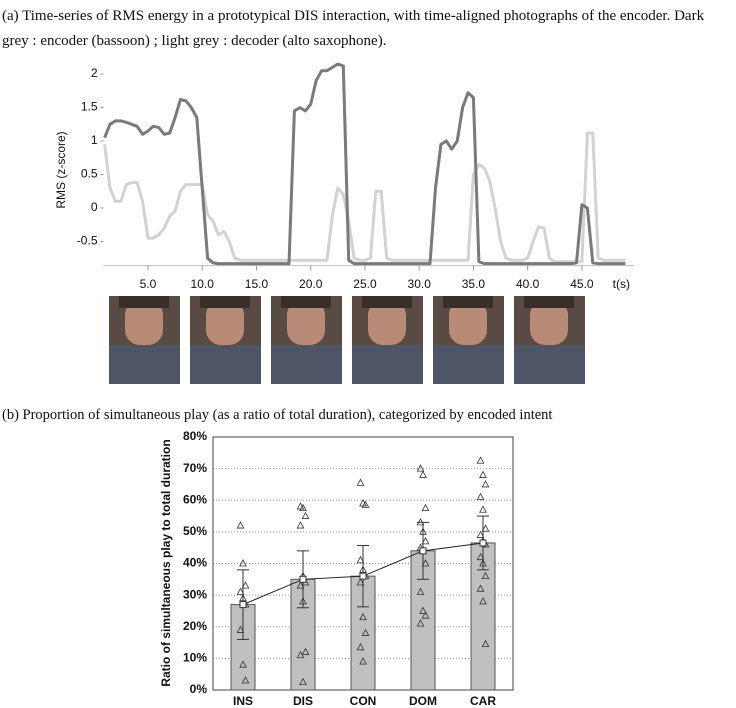 The width and height of the screenshot is (736, 708). What do you see at coordinates (303, 701) in the screenshot?
I see `x-tick-label: DIS` at bounding box center [303, 701].